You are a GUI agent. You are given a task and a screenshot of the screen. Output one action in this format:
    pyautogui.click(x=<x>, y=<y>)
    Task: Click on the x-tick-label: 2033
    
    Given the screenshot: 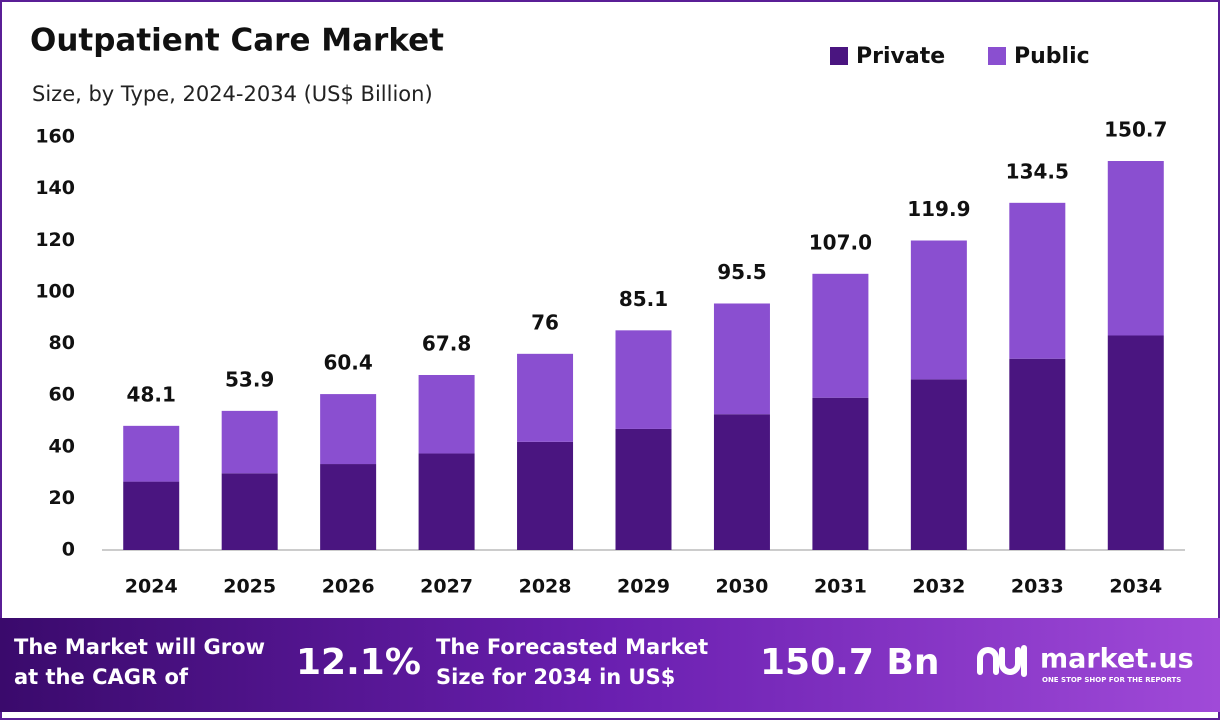 What is the action you would take?
    pyautogui.click(x=1037, y=587)
    